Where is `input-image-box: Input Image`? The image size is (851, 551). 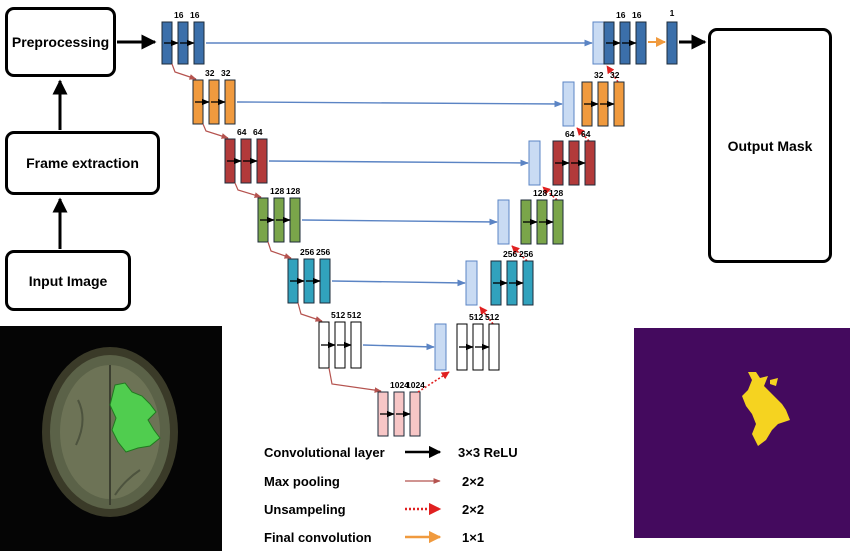 input-image-box: Input Image is located at coordinates (68, 280).